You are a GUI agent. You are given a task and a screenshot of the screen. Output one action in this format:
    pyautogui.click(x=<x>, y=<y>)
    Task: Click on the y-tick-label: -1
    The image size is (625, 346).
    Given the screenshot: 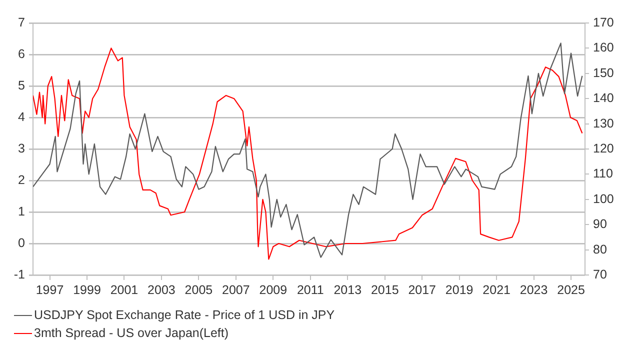 What is the action you would take?
    pyautogui.click(x=20, y=274)
    